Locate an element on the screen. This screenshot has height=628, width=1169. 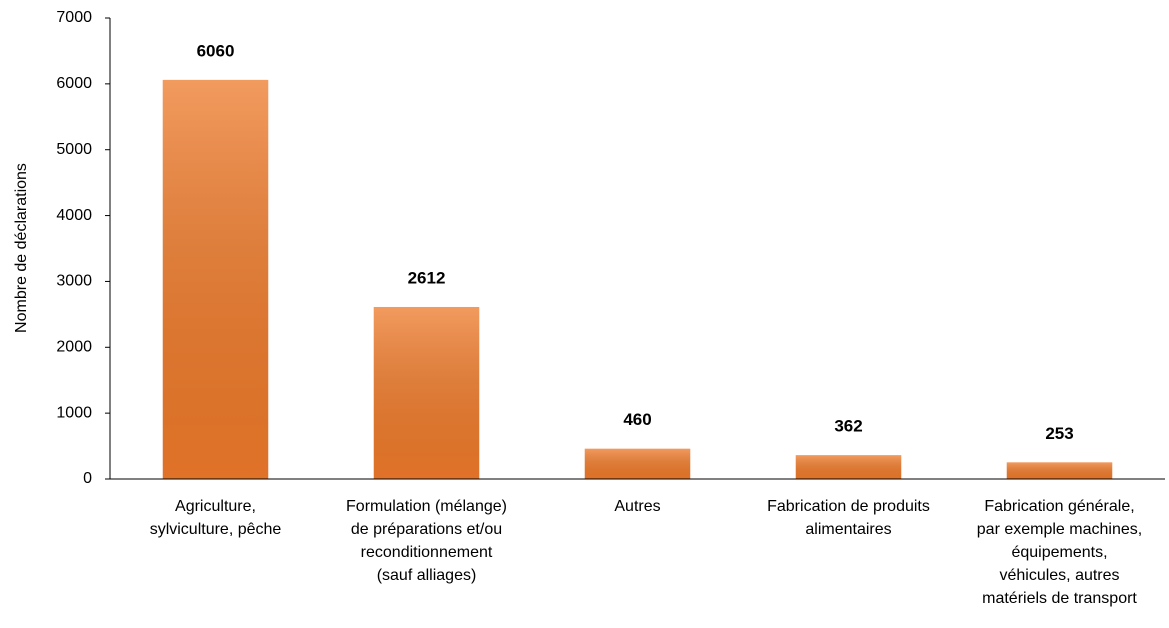
y-tick-label: 1000 is located at coordinates (74, 412).